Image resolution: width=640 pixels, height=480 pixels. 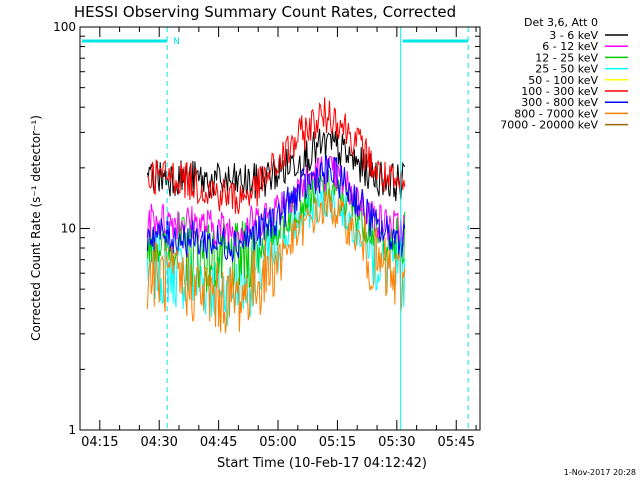 I want to click on legend-label: 50 - 100 keV, so click(x=563, y=80).